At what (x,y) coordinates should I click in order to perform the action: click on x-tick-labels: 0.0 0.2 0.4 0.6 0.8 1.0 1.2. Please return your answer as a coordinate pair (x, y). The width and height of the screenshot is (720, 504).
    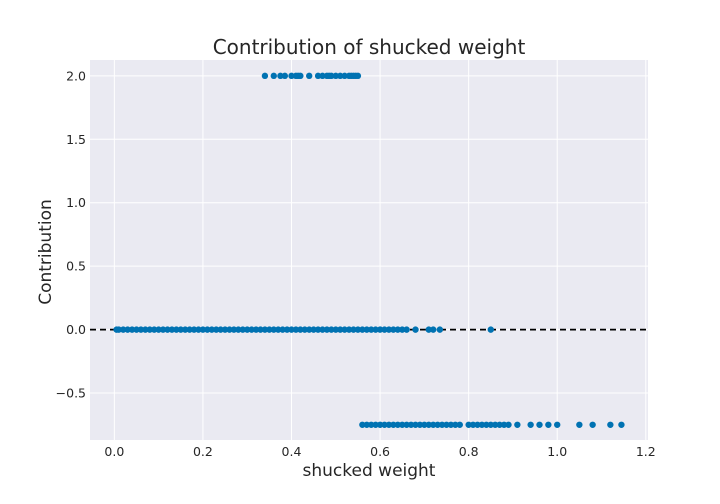
    Looking at the image, I should click on (379, 451).